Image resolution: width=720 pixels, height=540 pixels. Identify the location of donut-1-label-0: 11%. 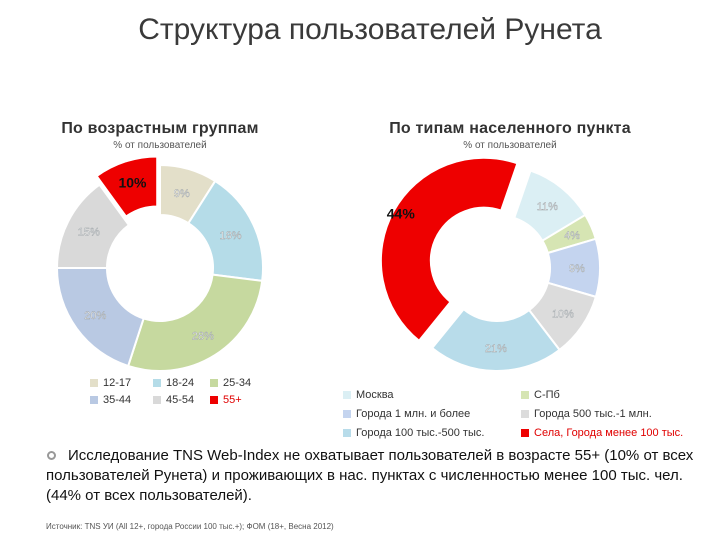
(547, 207).